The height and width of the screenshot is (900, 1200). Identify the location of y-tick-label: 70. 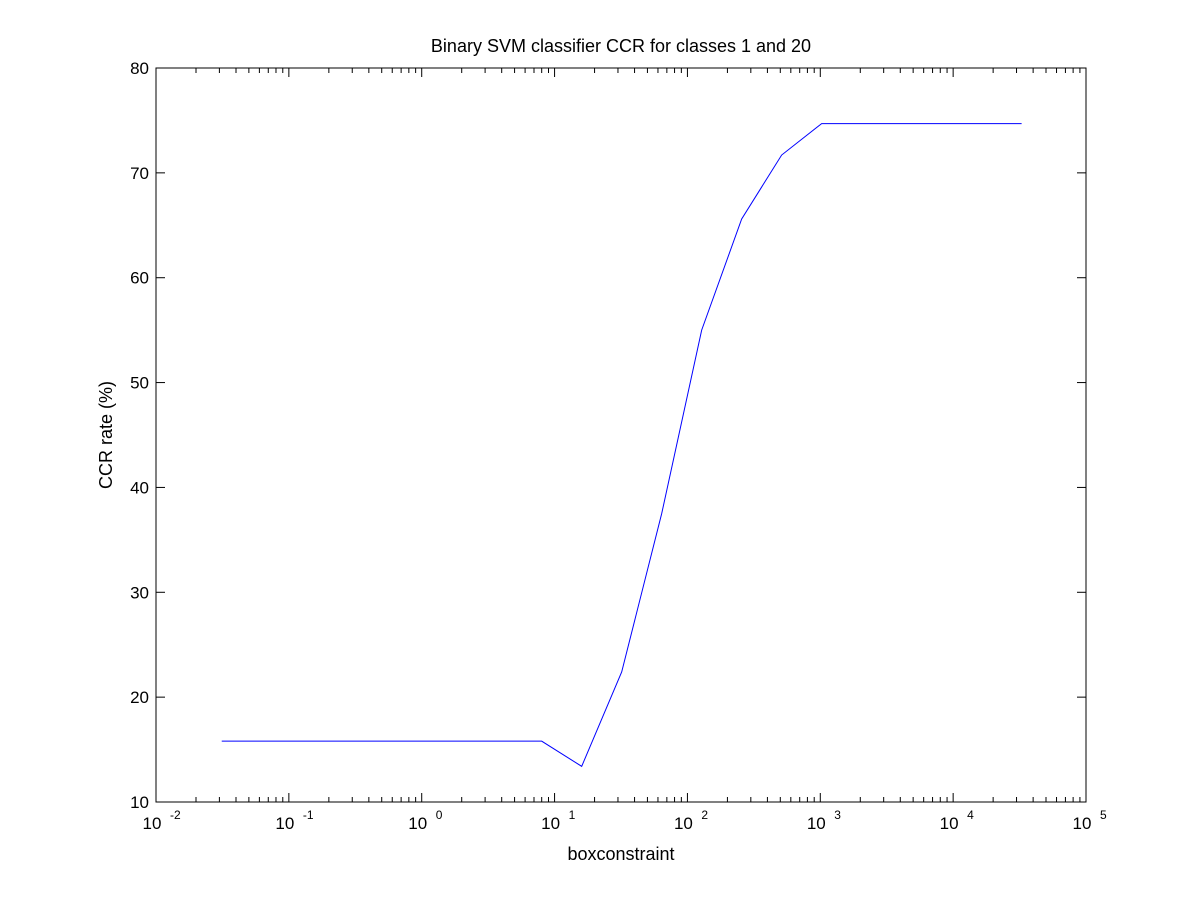
(139, 173).